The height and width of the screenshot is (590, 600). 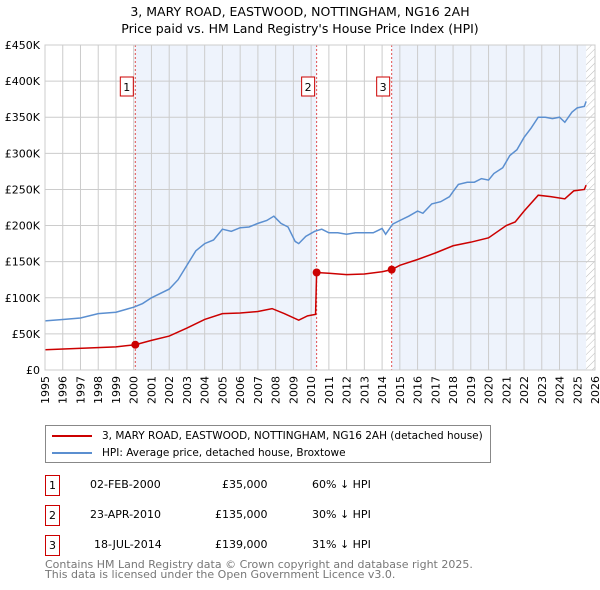 I want to click on x-tick-label: 2015, so click(x=400, y=390).